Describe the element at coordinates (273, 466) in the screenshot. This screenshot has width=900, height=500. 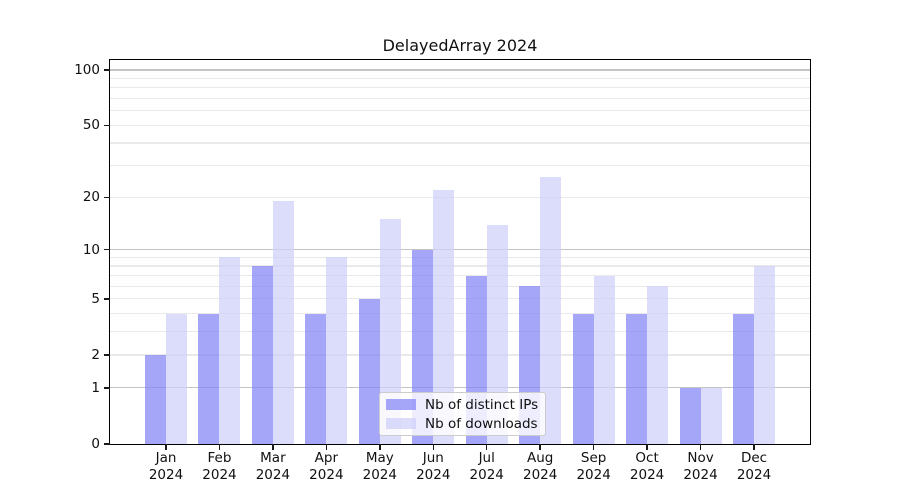
I see `x-tick-label-mar: Mar 2024` at that location.